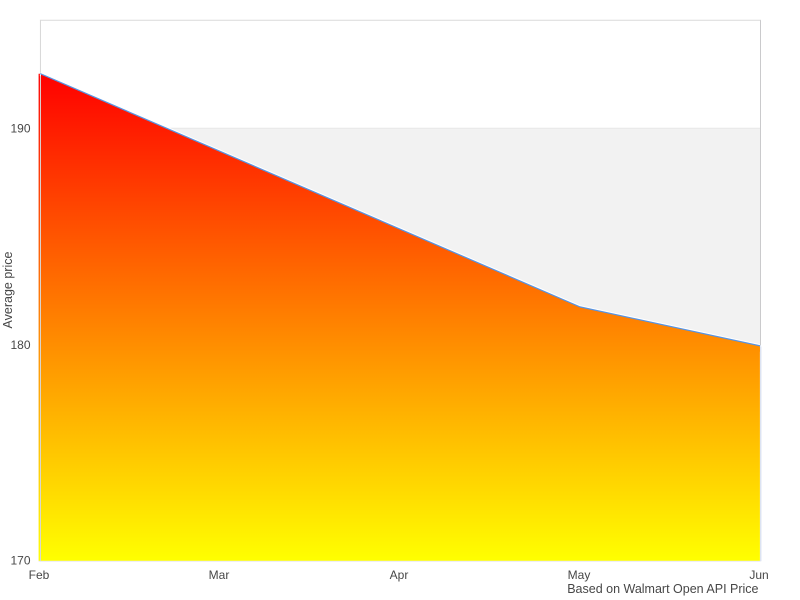 The width and height of the screenshot is (800, 600). What do you see at coordinates (39, 575) in the screenshot?
I see `svg-text: Feb` at bounding box center [39, 575].